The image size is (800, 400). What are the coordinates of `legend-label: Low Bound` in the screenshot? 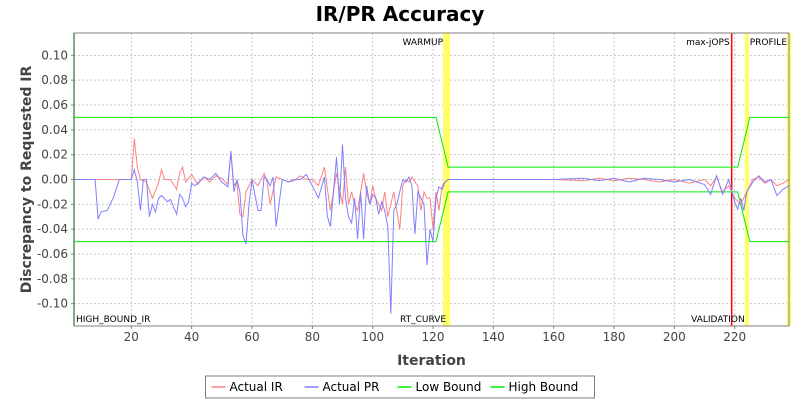 It's located at (449, 387).